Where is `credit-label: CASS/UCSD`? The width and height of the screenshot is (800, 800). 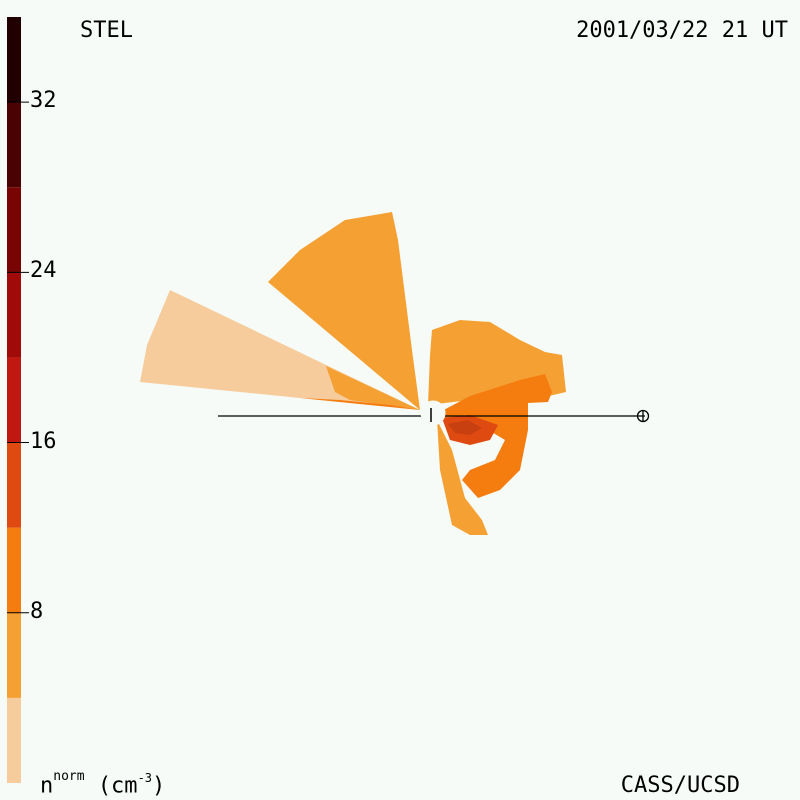
credit-label: CASS/UCSD is located at coordinates (680, 785).